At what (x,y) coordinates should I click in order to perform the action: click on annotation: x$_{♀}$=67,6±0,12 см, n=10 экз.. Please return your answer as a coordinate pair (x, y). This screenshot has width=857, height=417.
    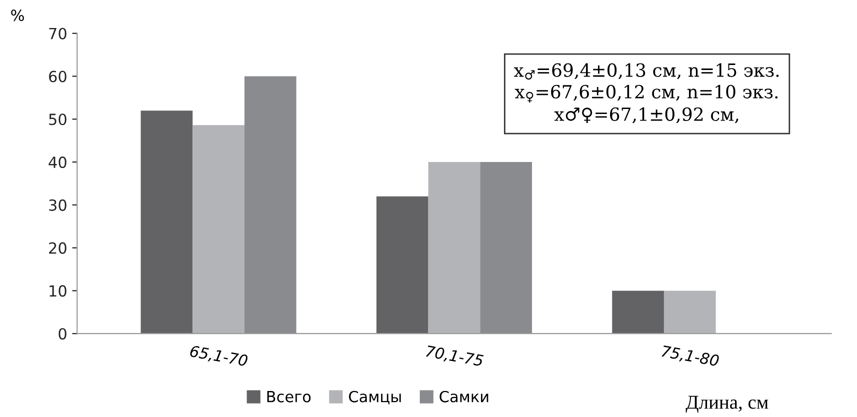
    Looking at the image, I should click on (646, 93).